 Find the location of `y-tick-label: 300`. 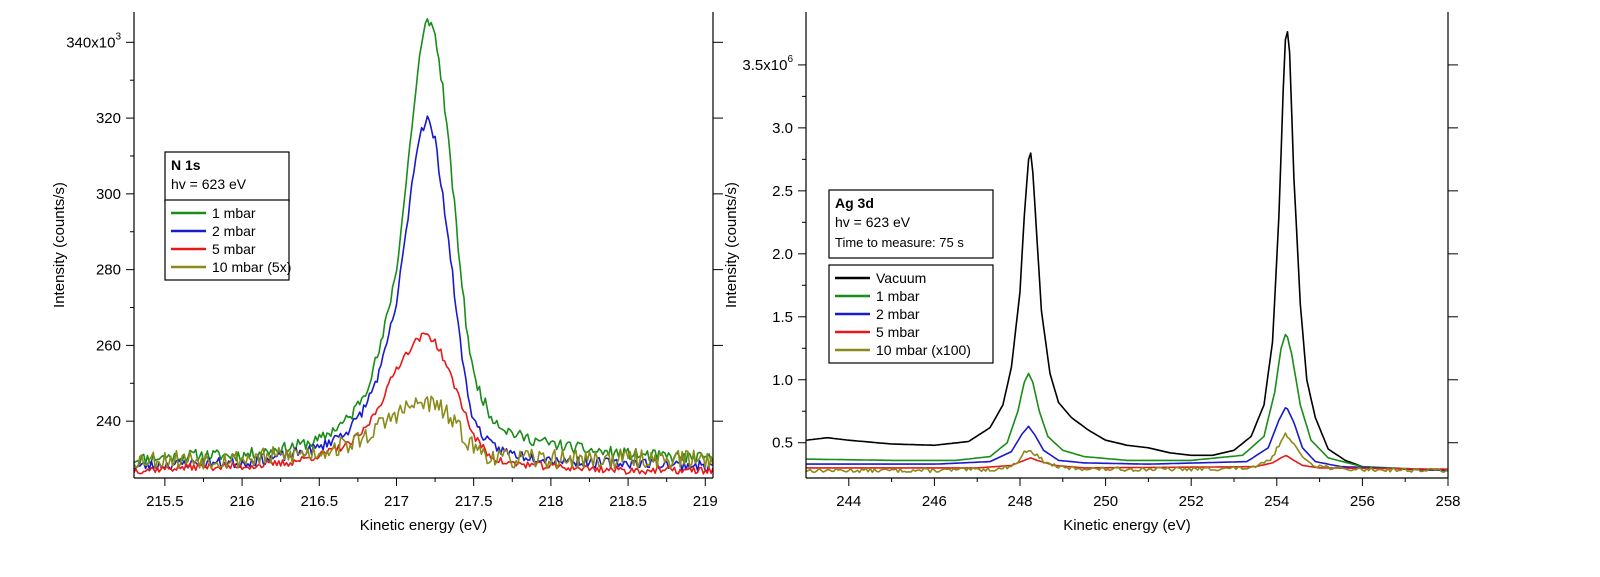

y-tick-label: 300 is located at coordinates (108, 194).